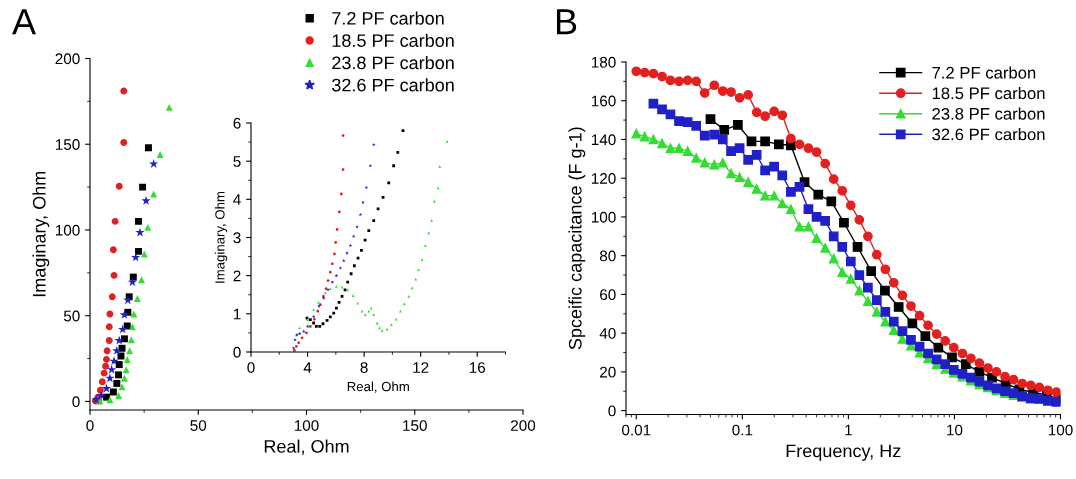 This screenshot has height=479, width=1076. What do you see at coordinates (237, 276) in the screenshot?
I see `y-tick-label: 2` at bounding box center [237, 276].